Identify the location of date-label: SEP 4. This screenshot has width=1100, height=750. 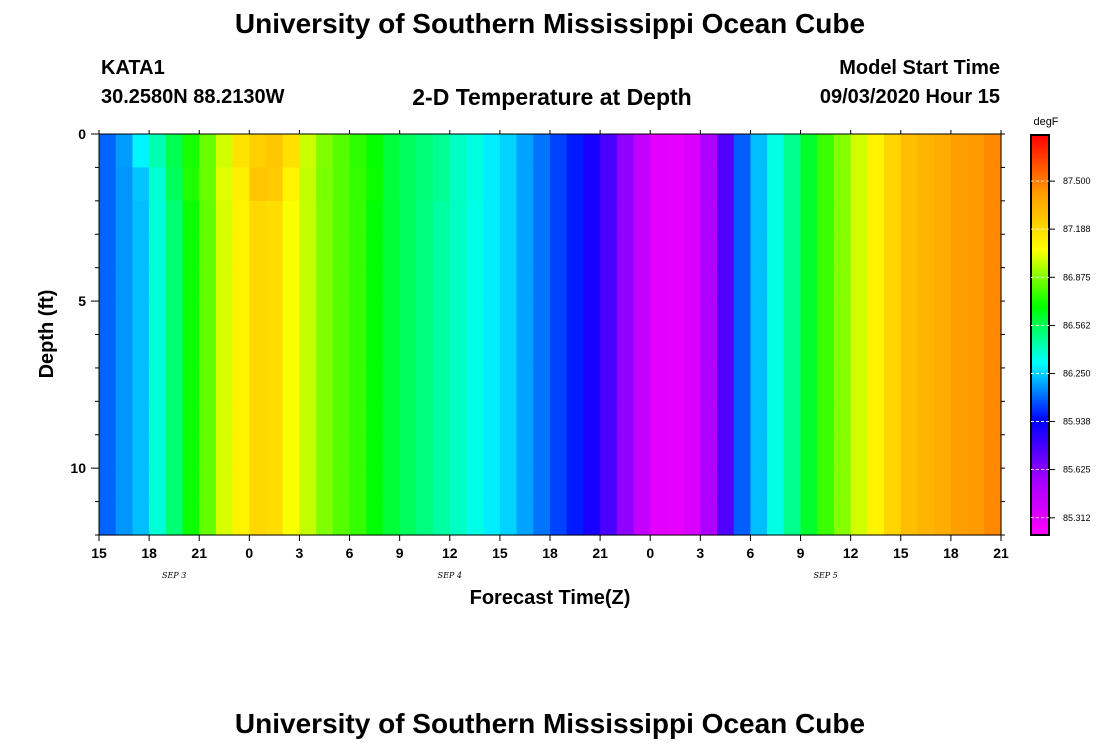
(450, 575).